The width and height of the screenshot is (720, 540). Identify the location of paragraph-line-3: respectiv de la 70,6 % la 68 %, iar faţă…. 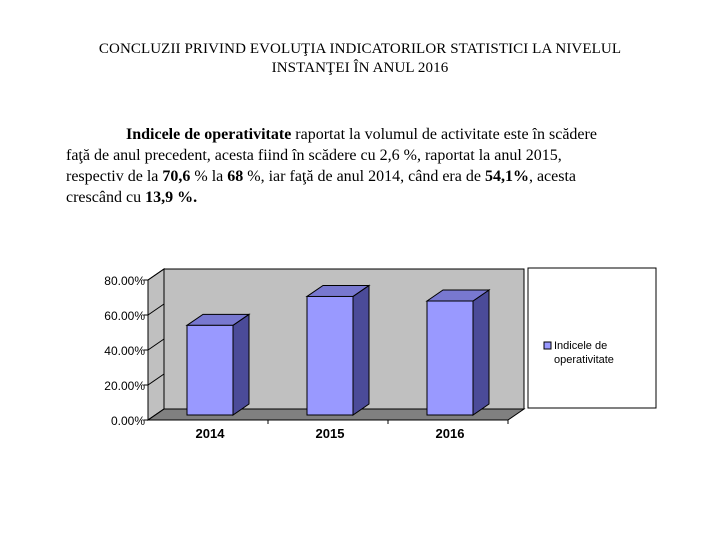
(371, 176).